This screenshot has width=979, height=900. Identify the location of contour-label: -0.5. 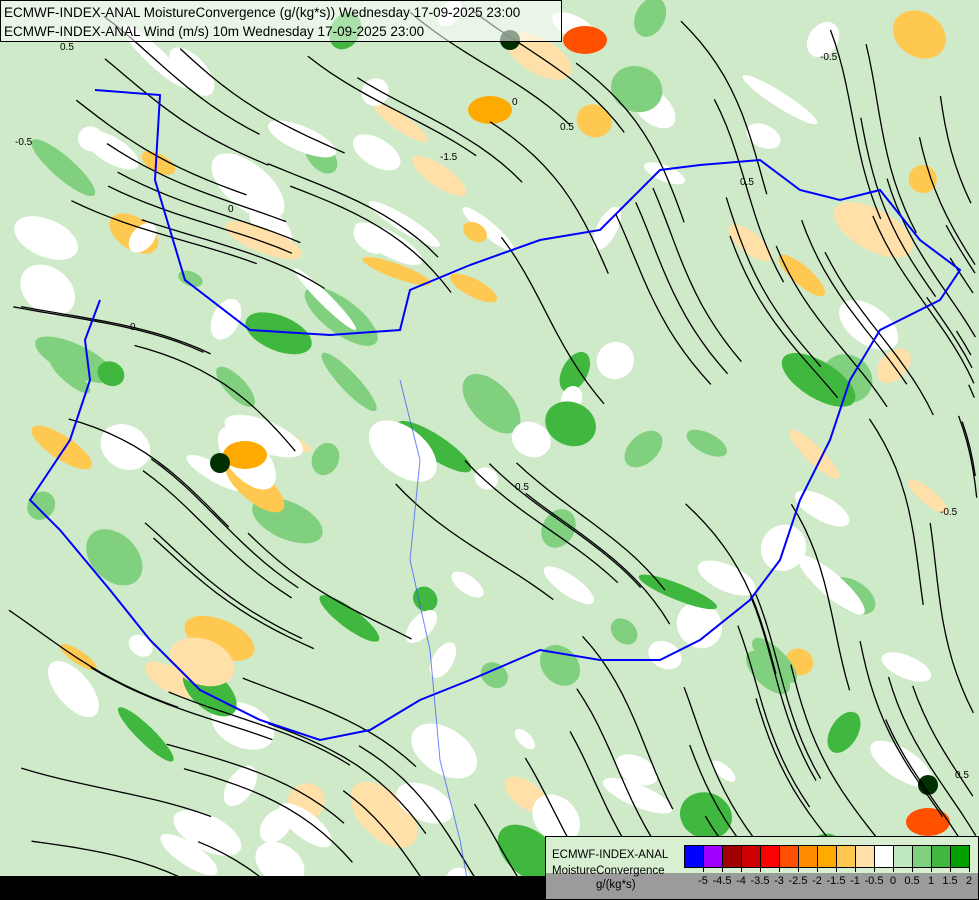
(829, 57).